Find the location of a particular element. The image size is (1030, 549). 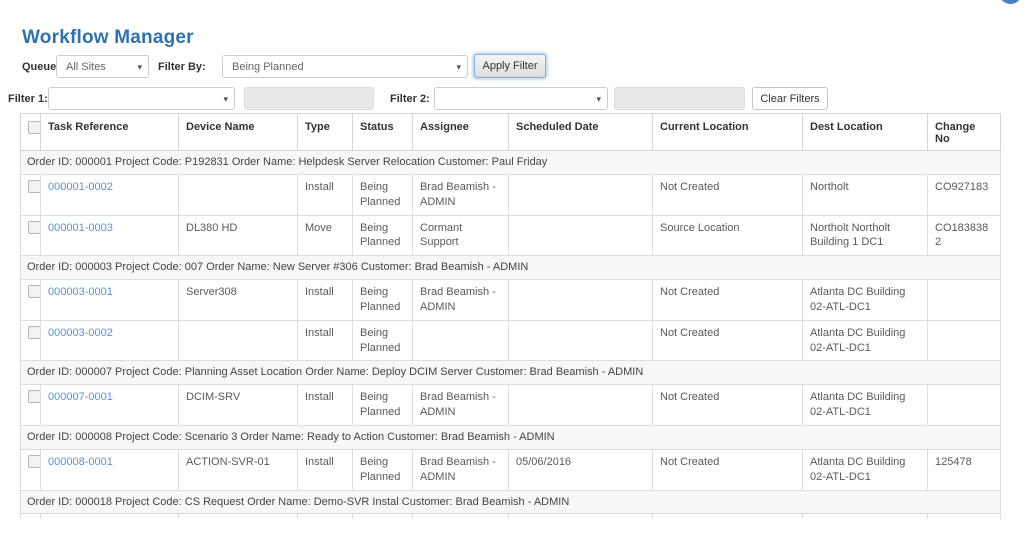

cell-task-reference: 000007-0001 is located at coordinates (109, 405).